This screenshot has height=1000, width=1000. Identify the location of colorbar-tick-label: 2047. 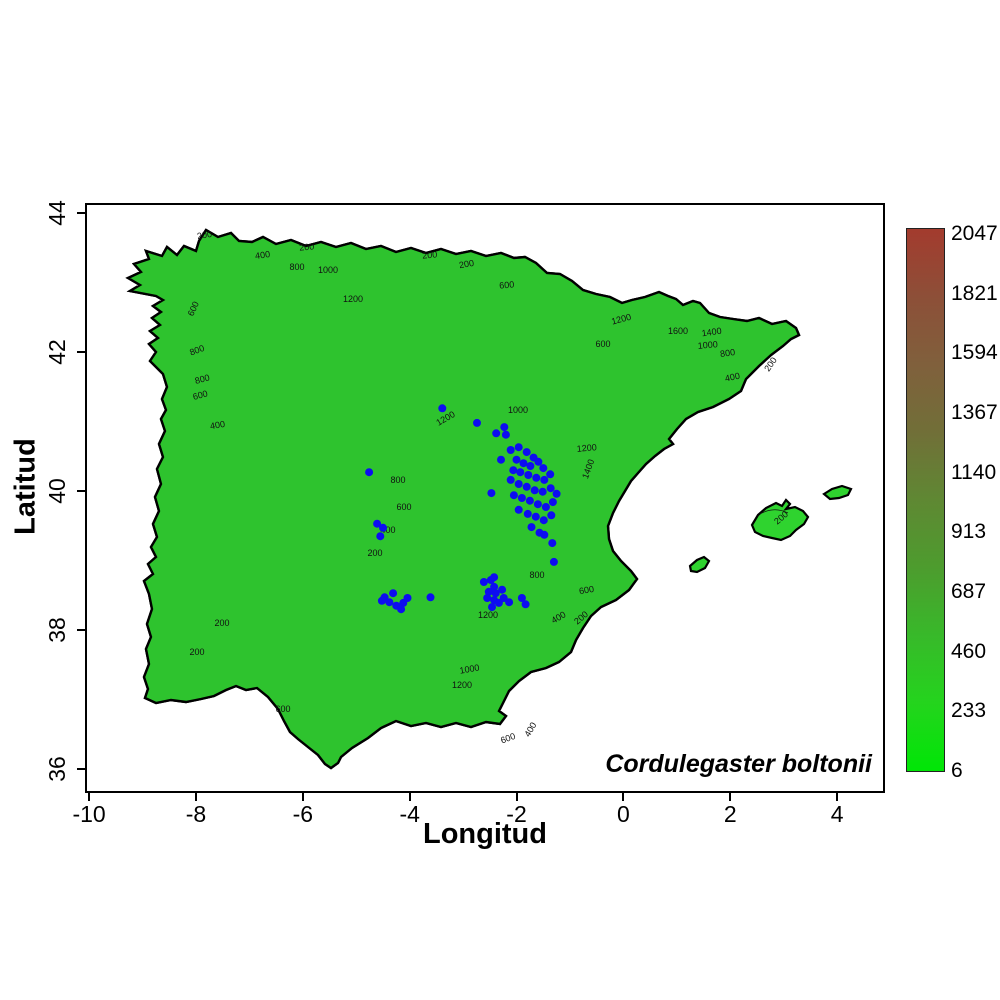
(974, 233).